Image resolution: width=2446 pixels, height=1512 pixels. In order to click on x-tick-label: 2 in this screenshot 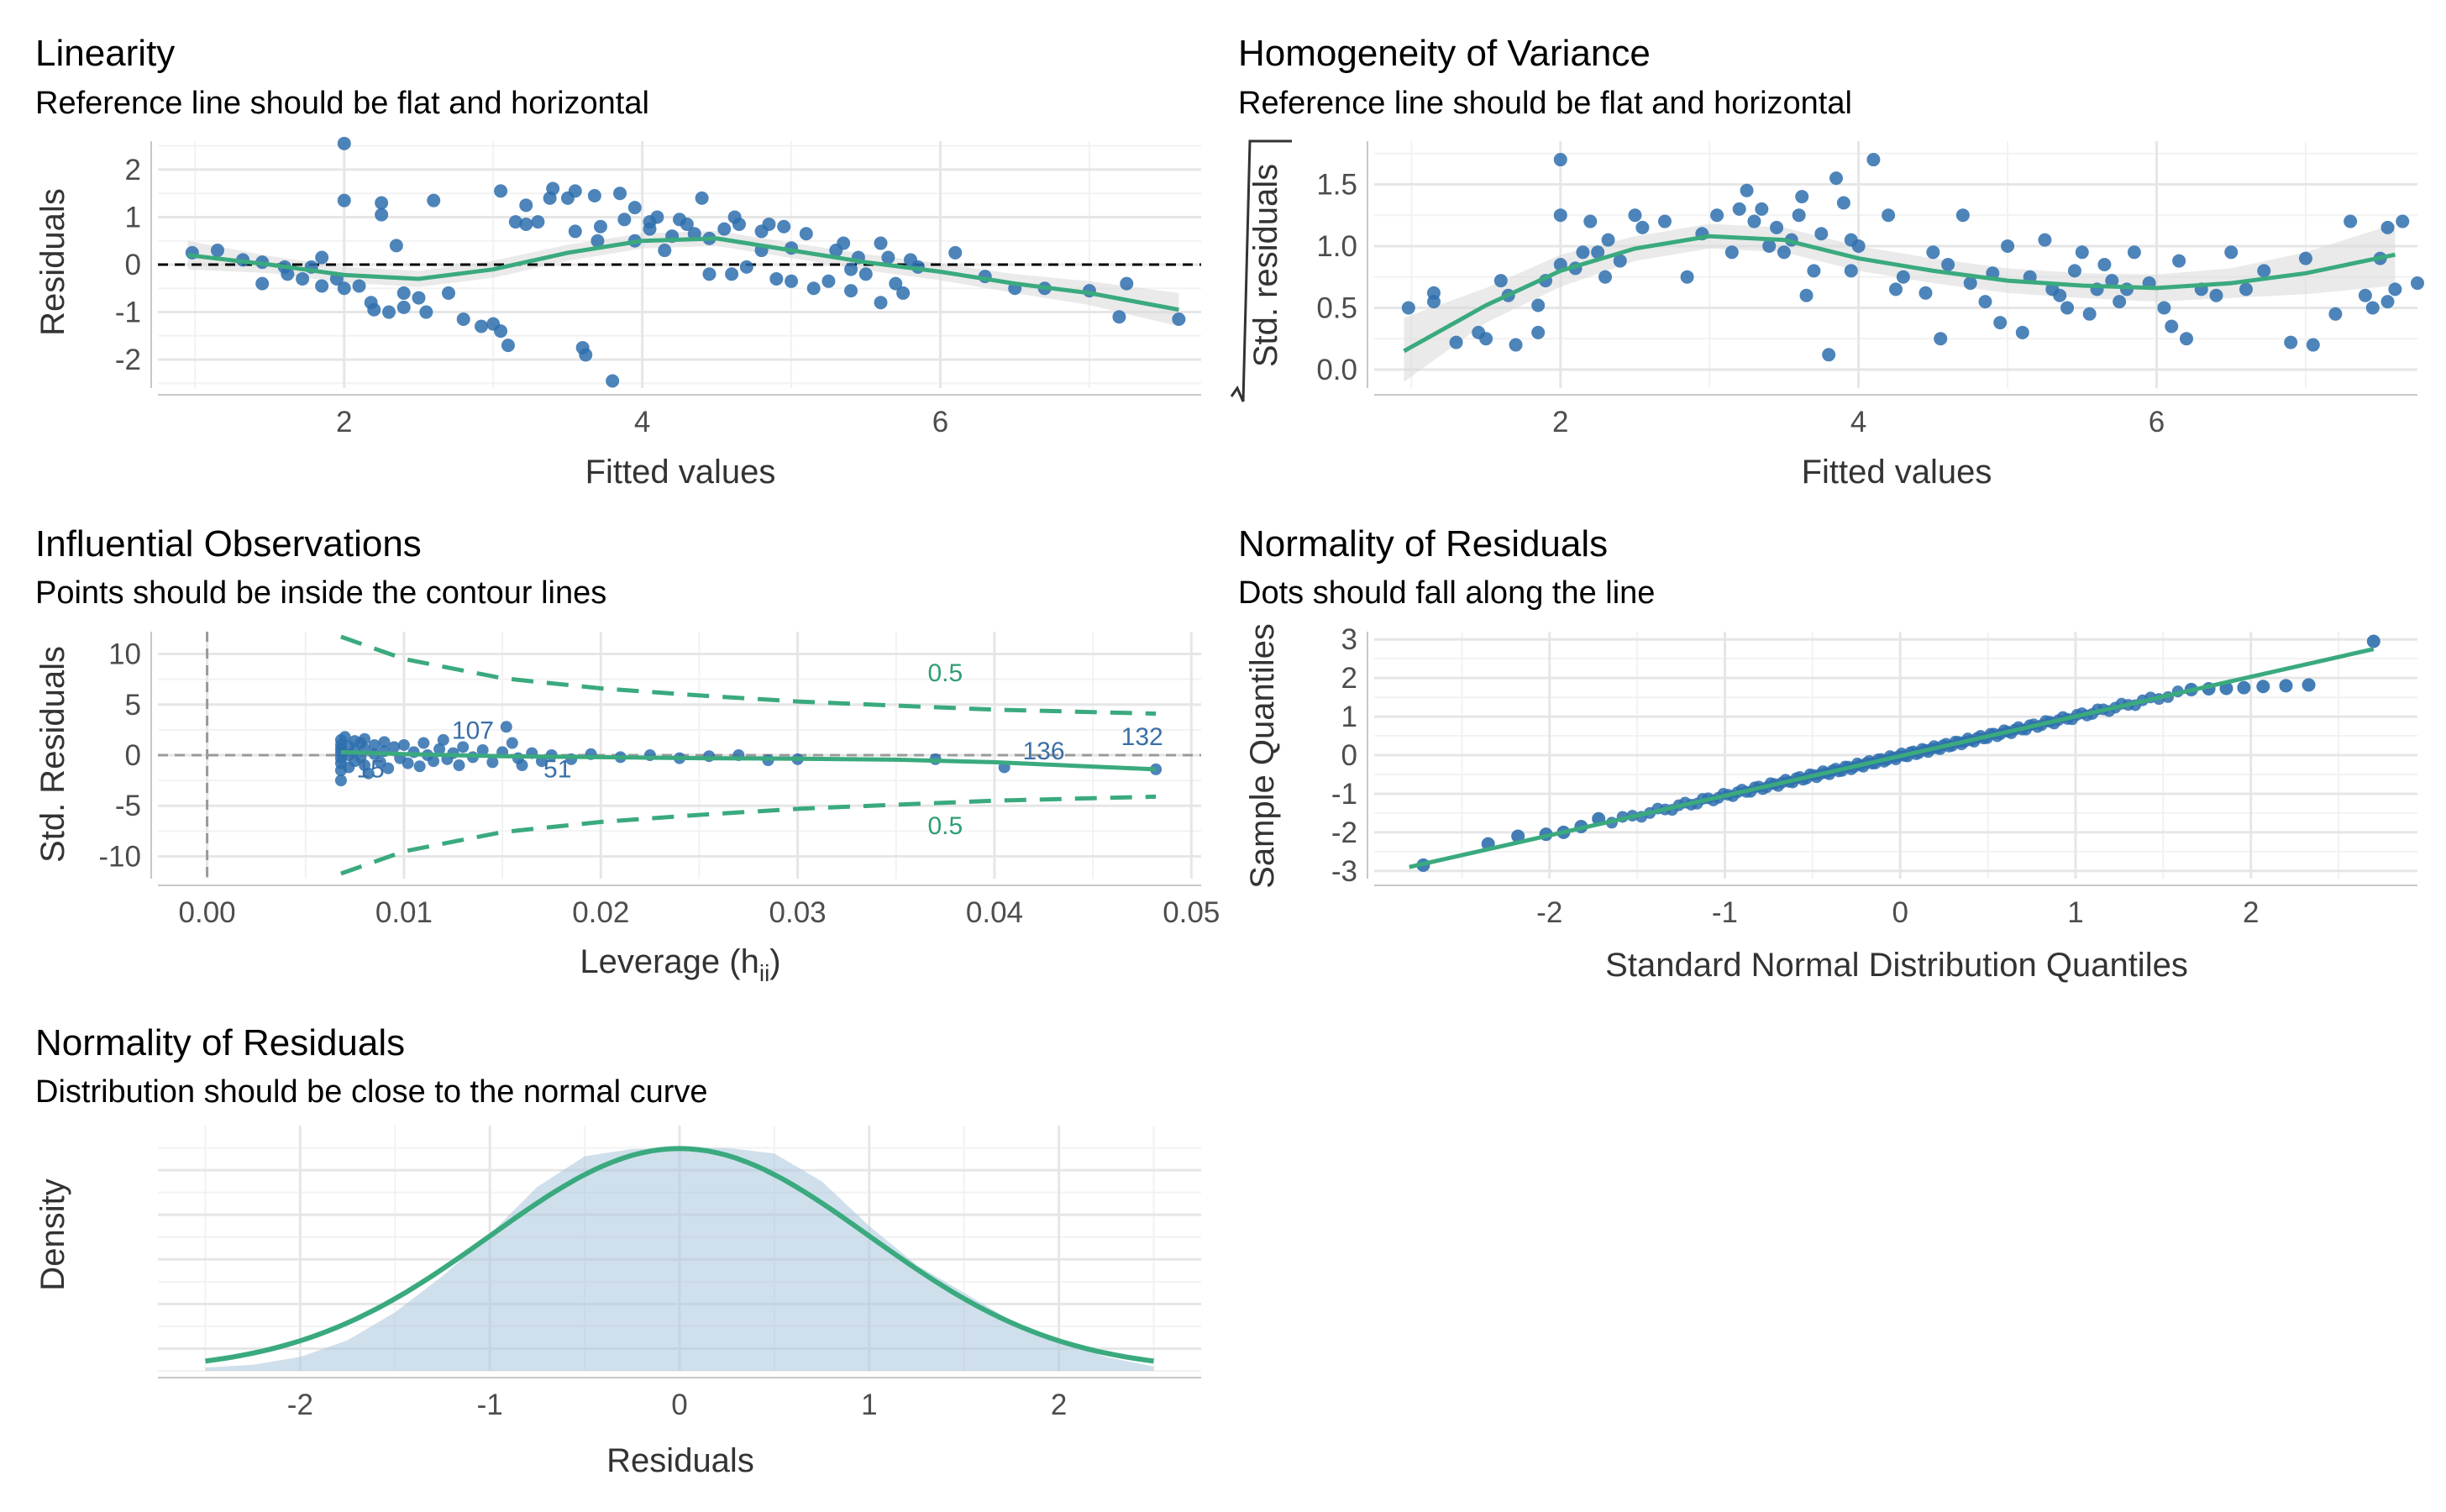, I will do `click(344, 422)`.